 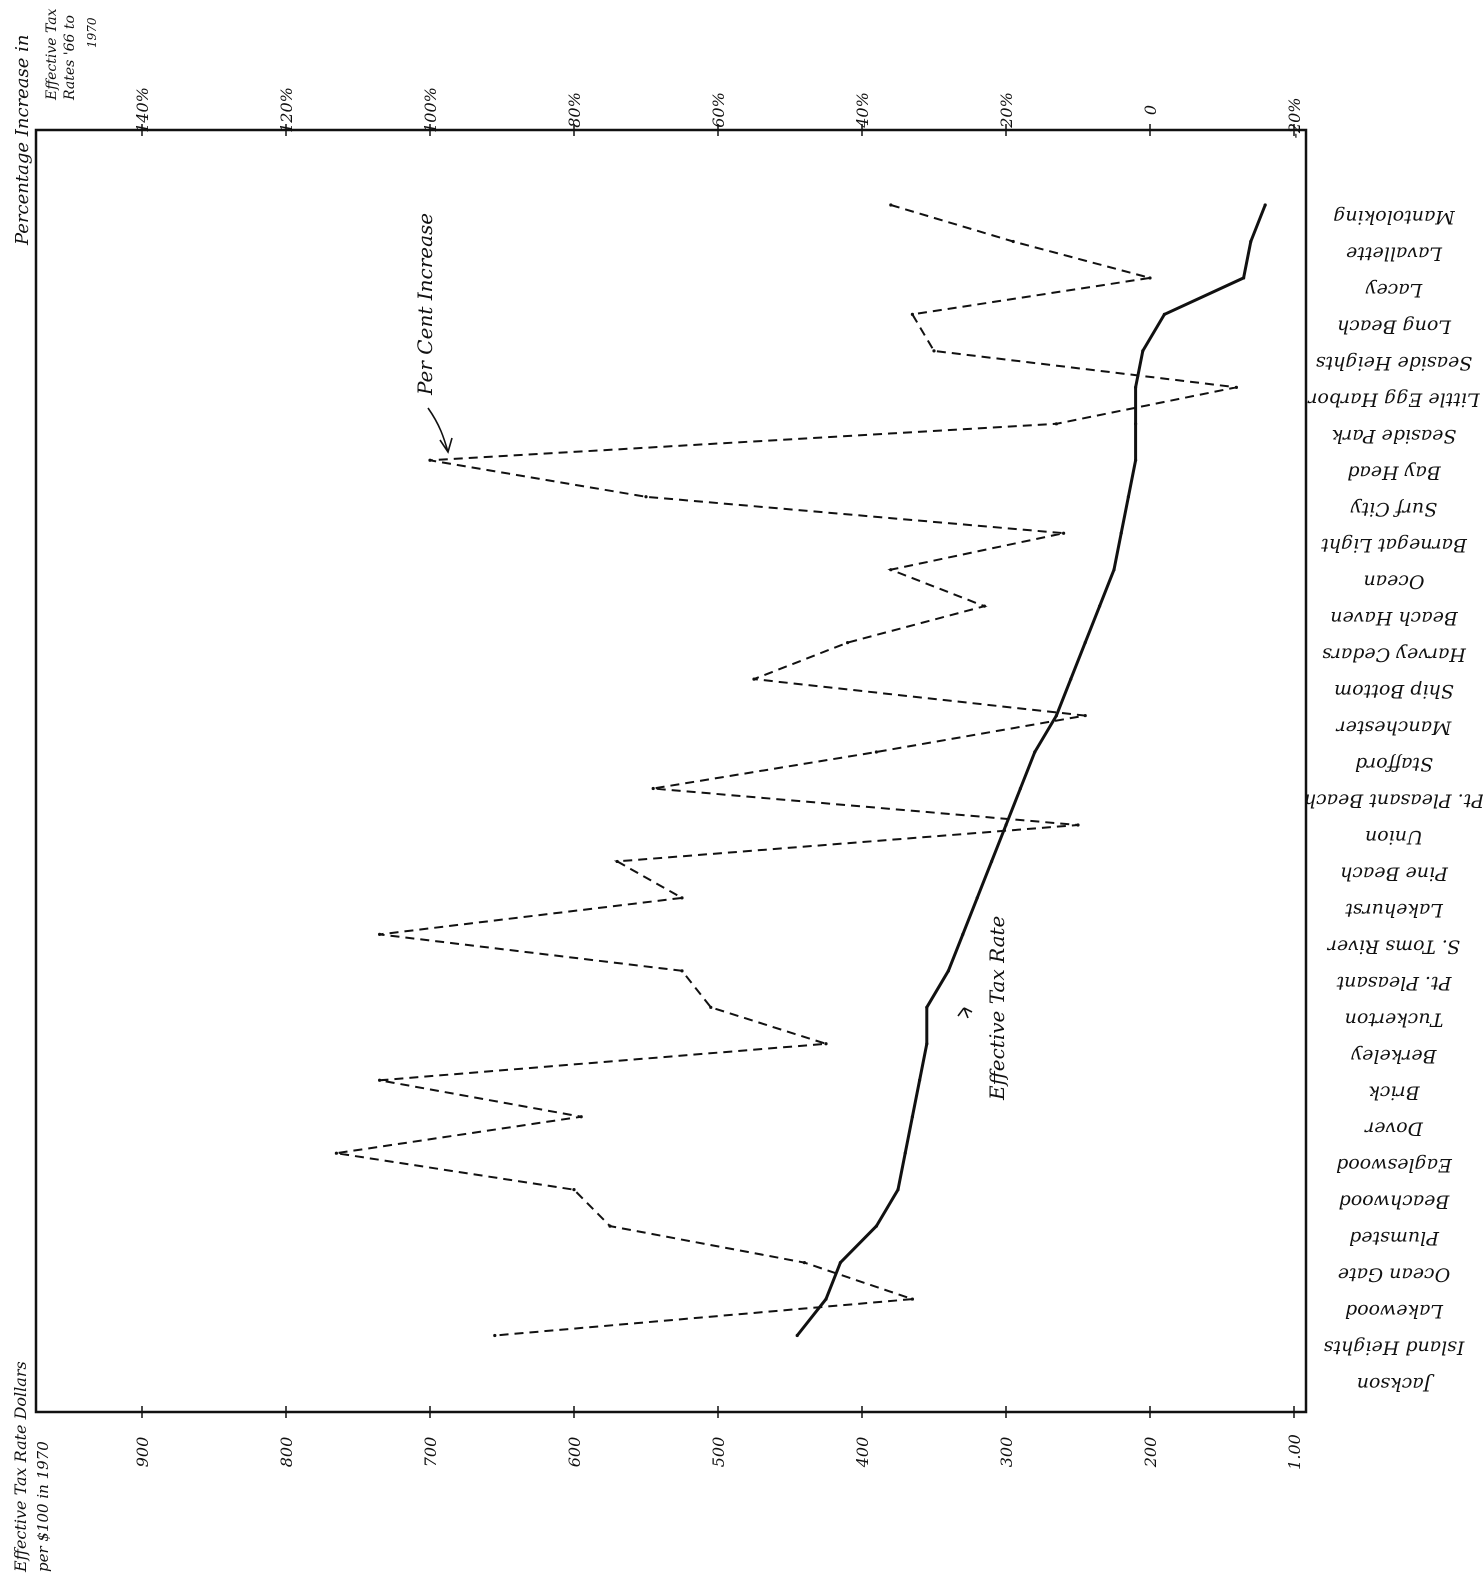 I want to click on rate-tick-label: 200, so click(x=1150, y=1453).